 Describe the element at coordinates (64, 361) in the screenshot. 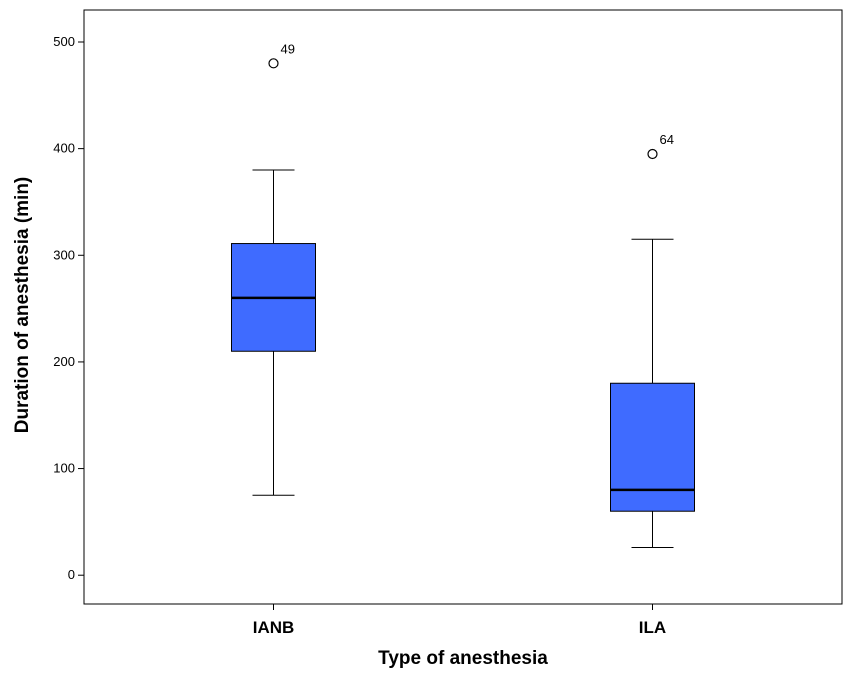

I see `y-tick-label: 200` at that location.